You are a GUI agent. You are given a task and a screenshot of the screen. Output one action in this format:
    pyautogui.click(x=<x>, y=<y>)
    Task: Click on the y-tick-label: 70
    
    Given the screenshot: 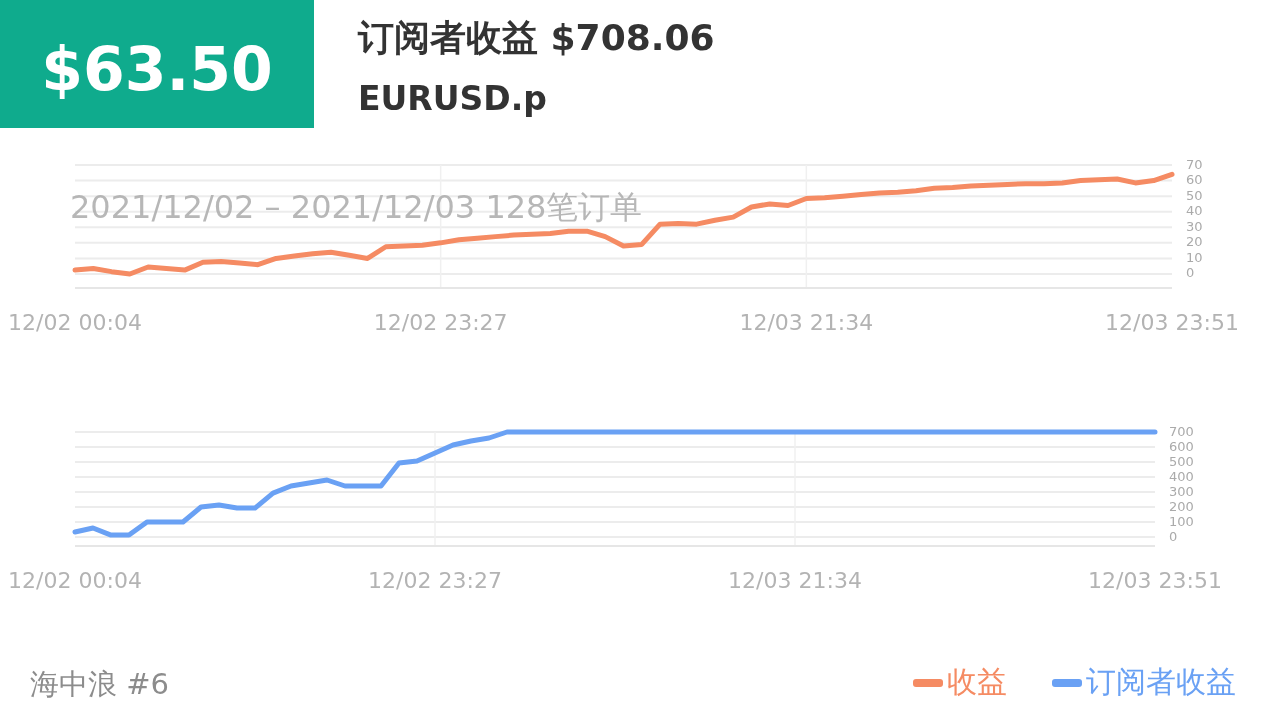 What is the action you would take?
    pyautogui.click(x=1194, y=164)
    